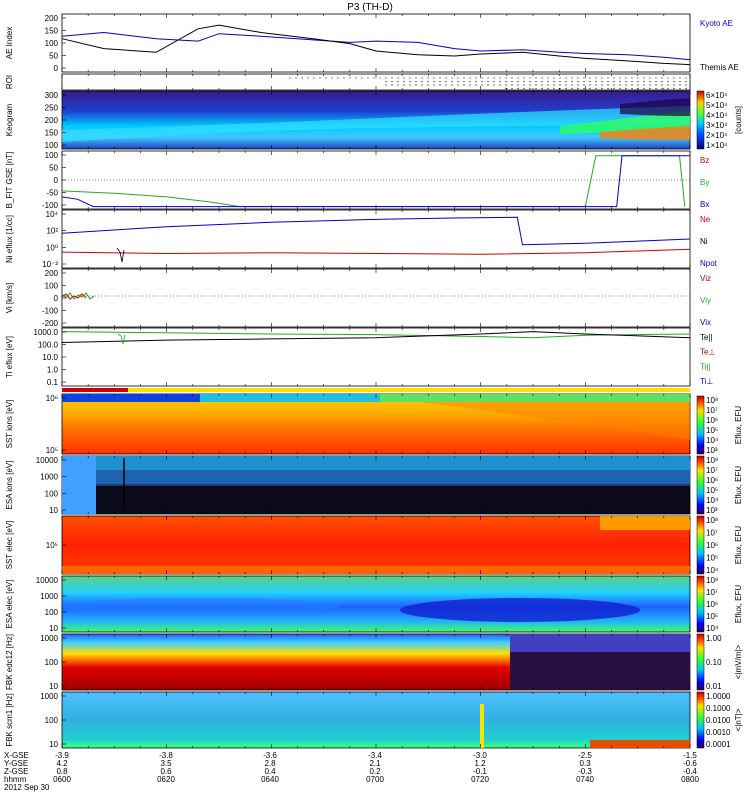 The image size is (750, 800). What do you see at coordinates (49, 638) in the screenshot?
I see `ytick-label: 1000` at bounding box center [49, 638].